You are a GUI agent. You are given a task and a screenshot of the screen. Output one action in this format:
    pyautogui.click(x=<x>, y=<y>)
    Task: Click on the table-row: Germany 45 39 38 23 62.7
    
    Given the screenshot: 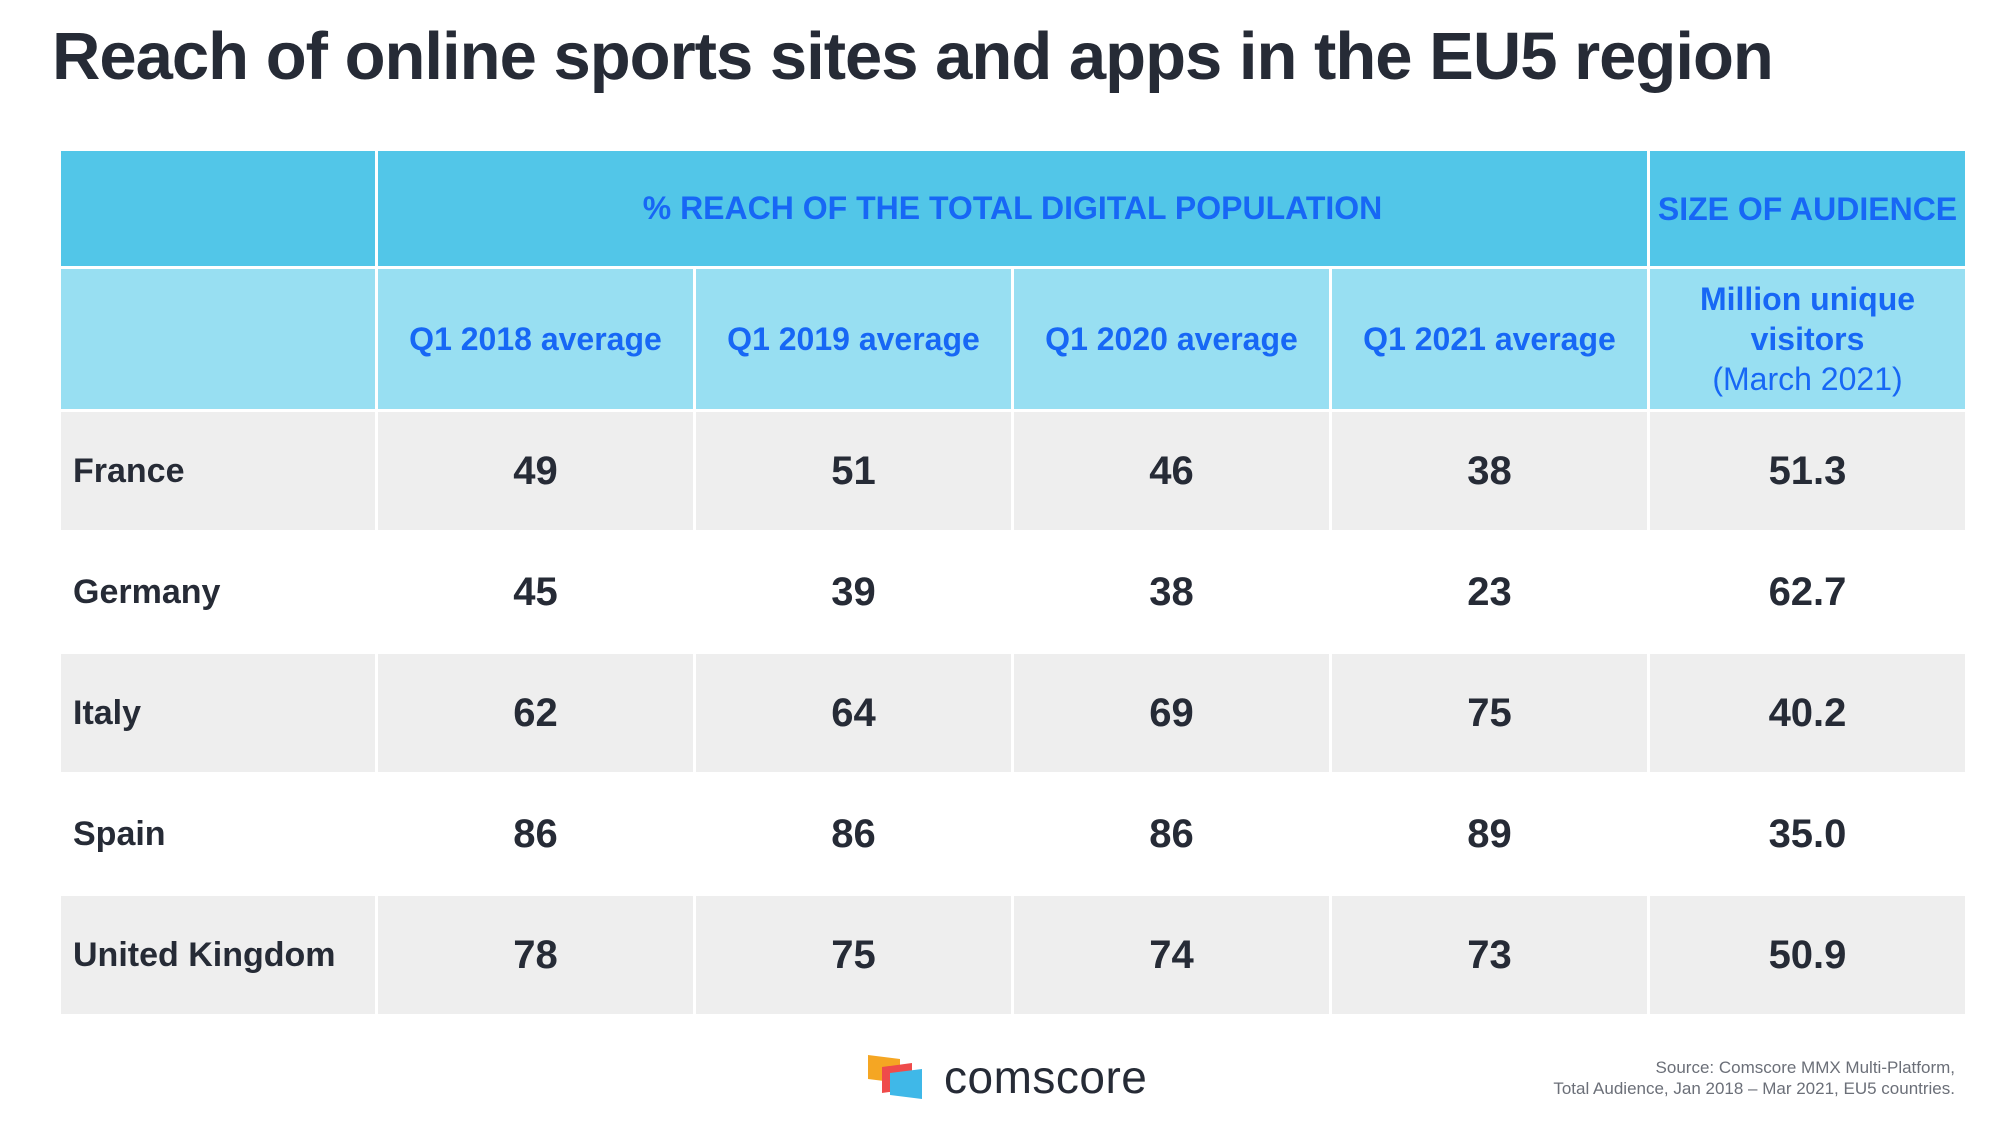 What is the action you would take?
    pyautogui.click(x=1013, y=592)
    